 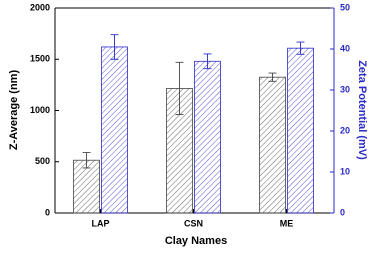 What do you see at coordinates (40, 110) in the screenshot?
I see `y-tick-label: 1000` at bounding box center [40, 110].